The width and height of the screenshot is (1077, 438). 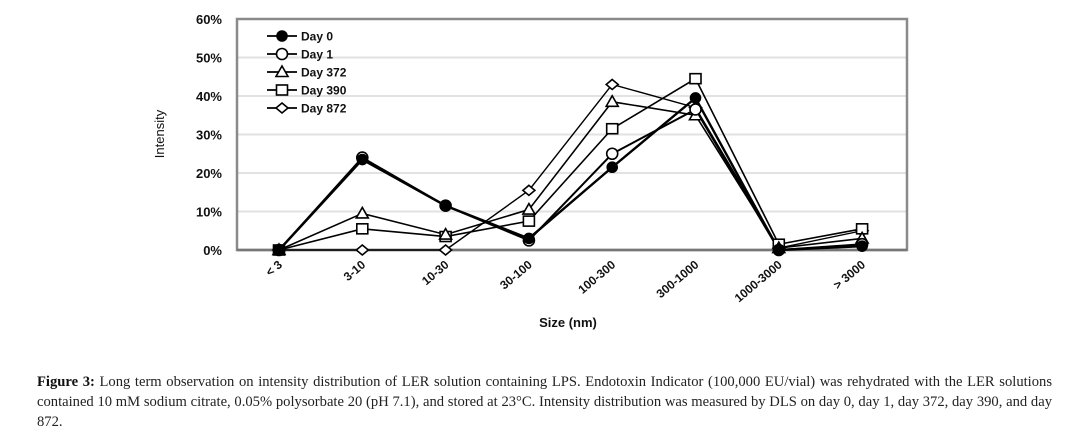 I want to click on legend-label: Day 0, so click(x=317, y=37).